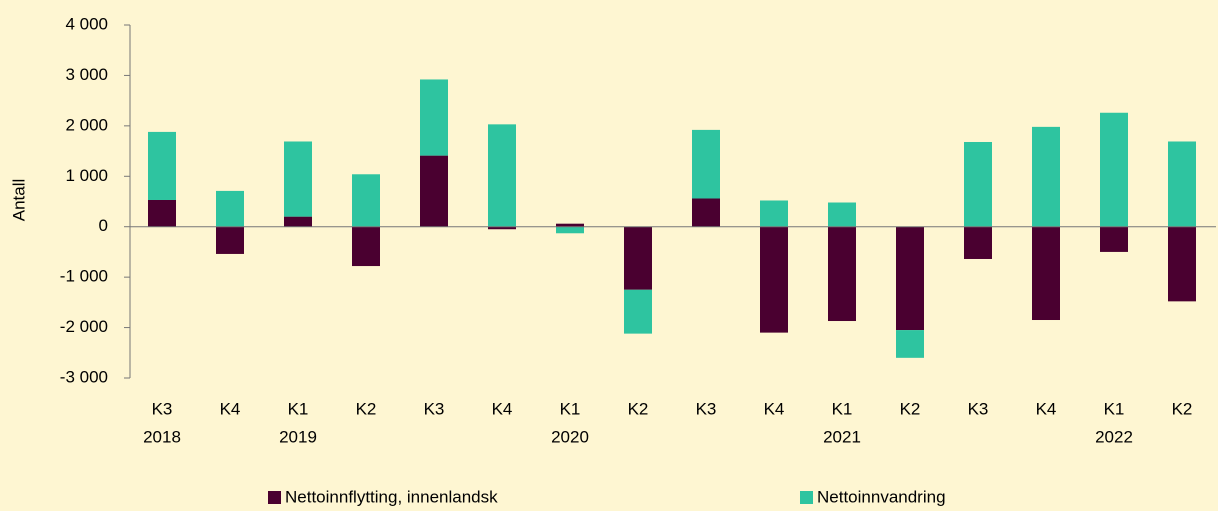  Describe the element at coordinates (84, 376) in the screenshot. I see `y-tick-label: -3 000` at that location.